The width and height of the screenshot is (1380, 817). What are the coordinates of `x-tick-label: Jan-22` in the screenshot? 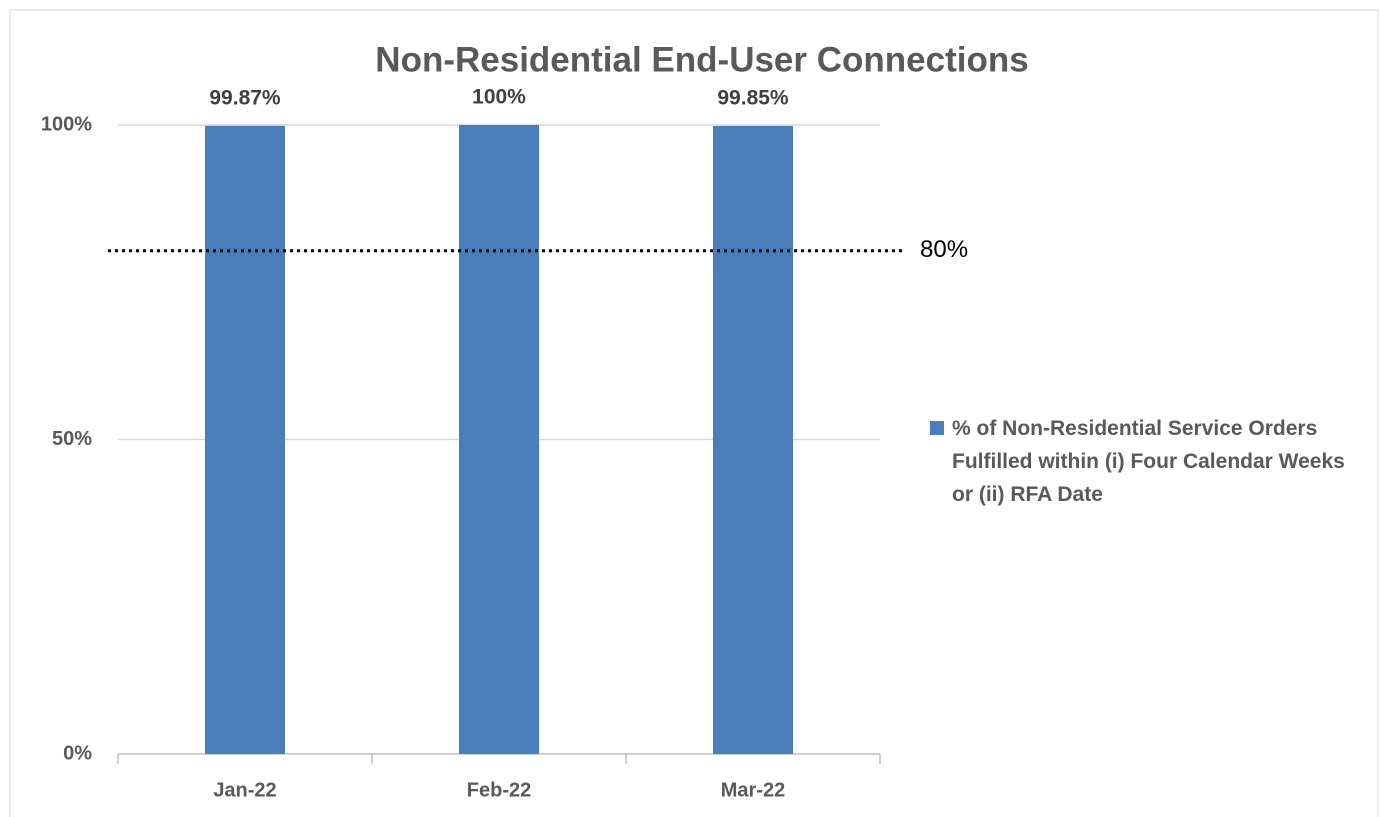 It's located at (244, 790).